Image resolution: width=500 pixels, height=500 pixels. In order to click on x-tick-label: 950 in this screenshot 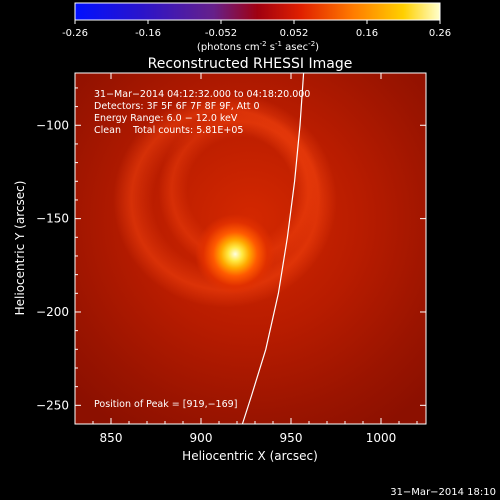, I will do `click(291, 438)`.